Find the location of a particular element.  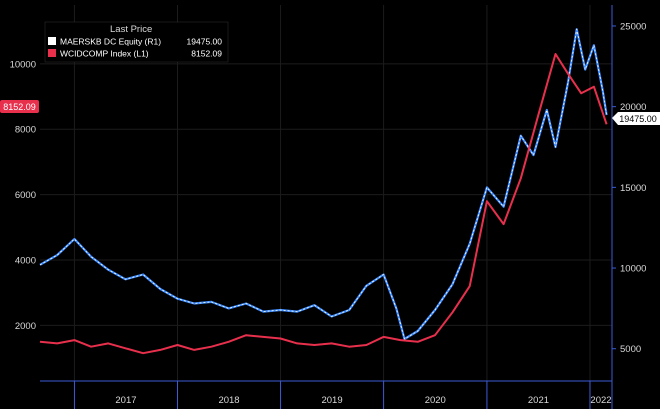

left-axis-ticks: 2000 4000 6000 8000 10000 is located at coordinates (23, 195).